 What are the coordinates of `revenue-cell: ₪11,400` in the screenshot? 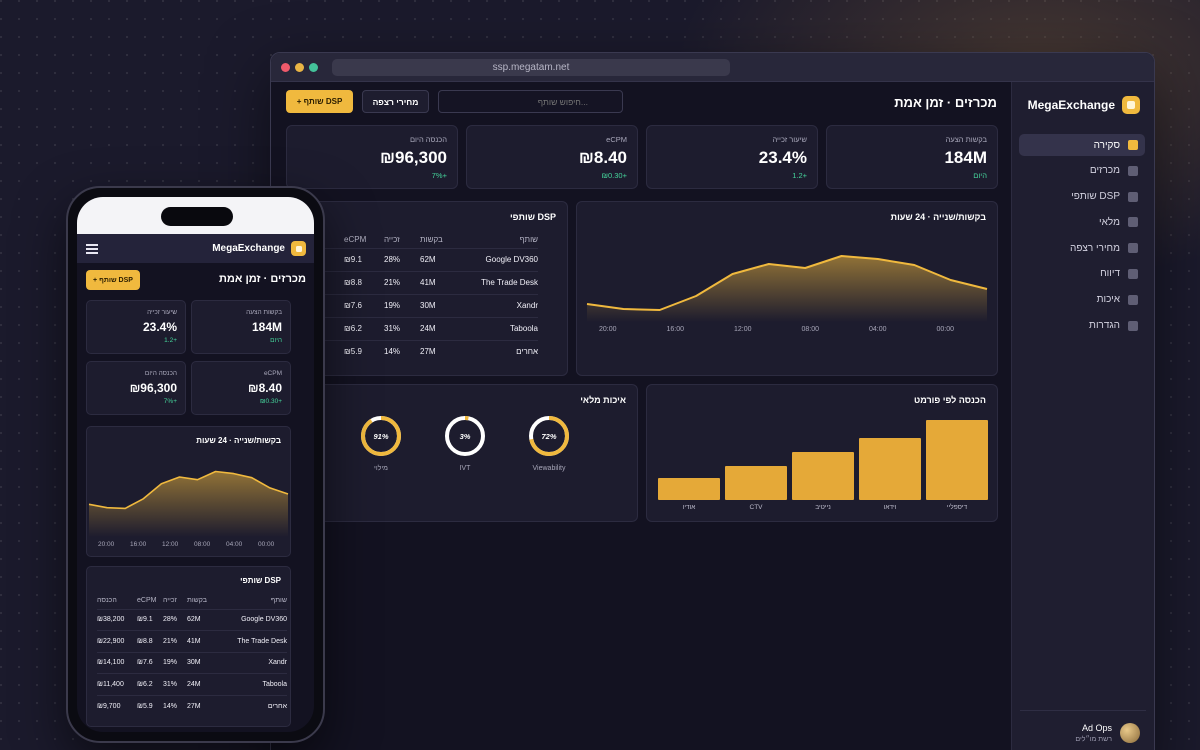 It's located at (117, 684).